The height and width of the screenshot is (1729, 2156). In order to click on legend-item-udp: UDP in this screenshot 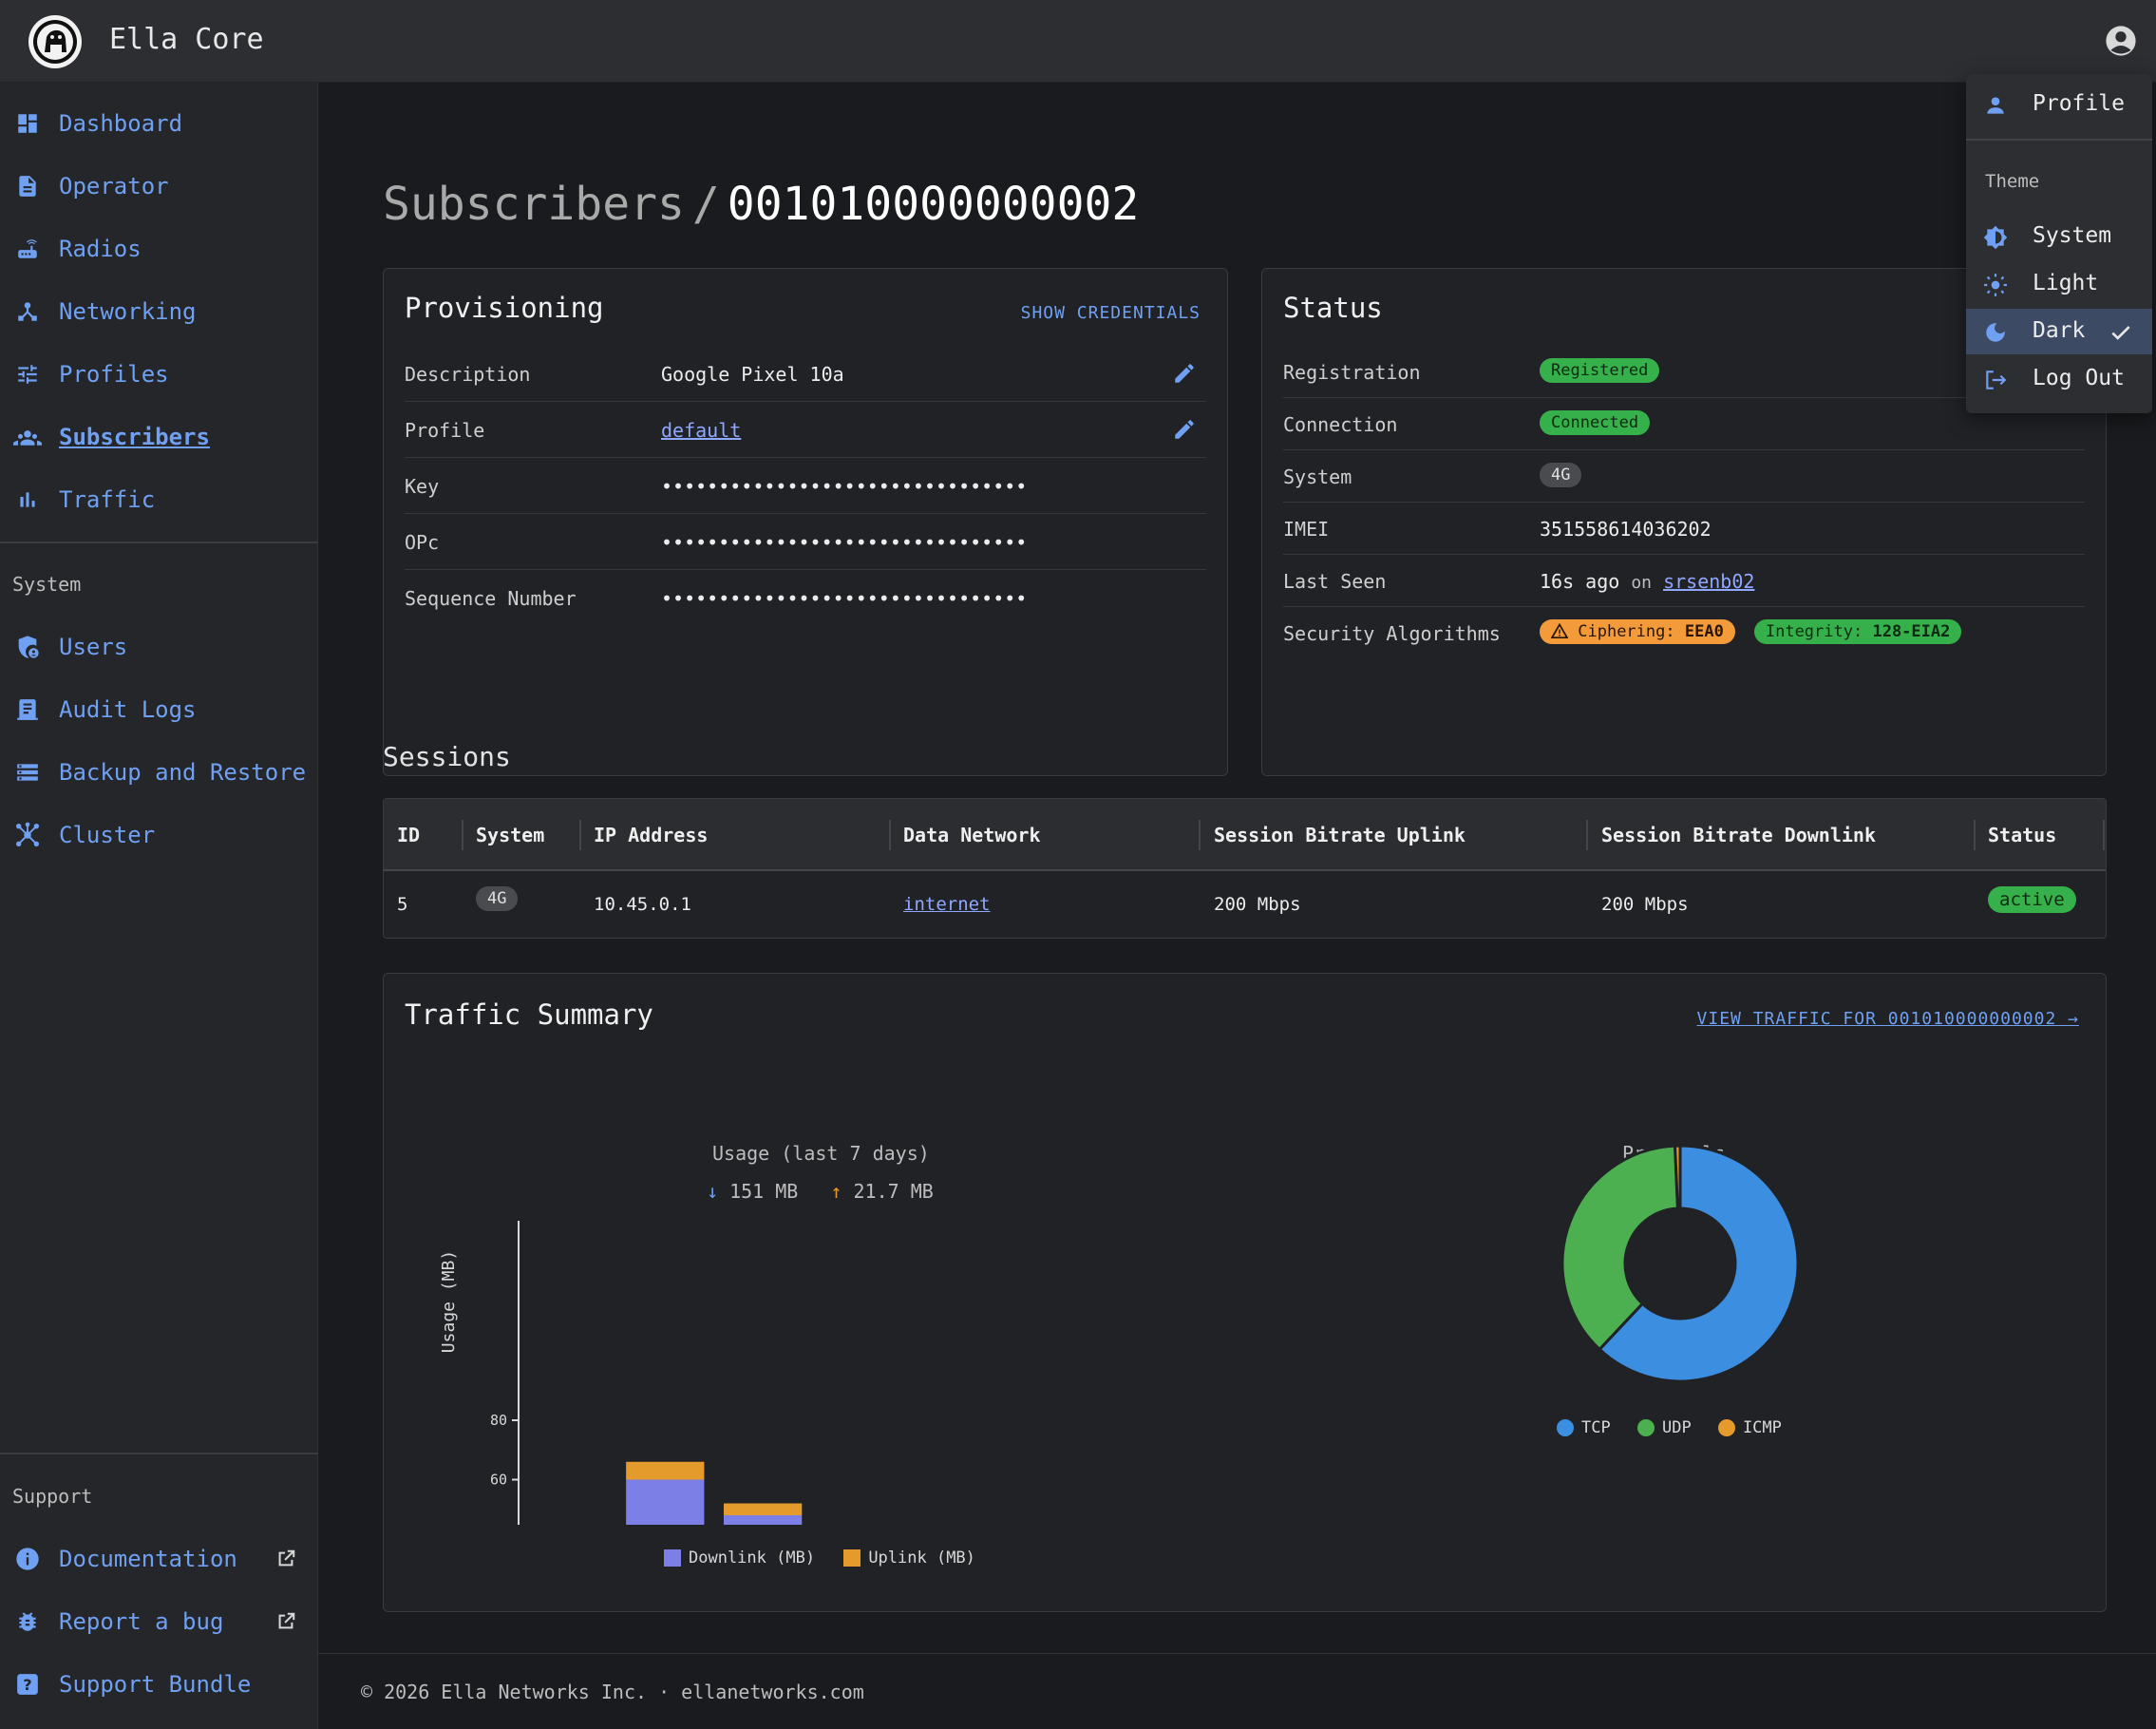, I will do `click(1664, 1427)`.